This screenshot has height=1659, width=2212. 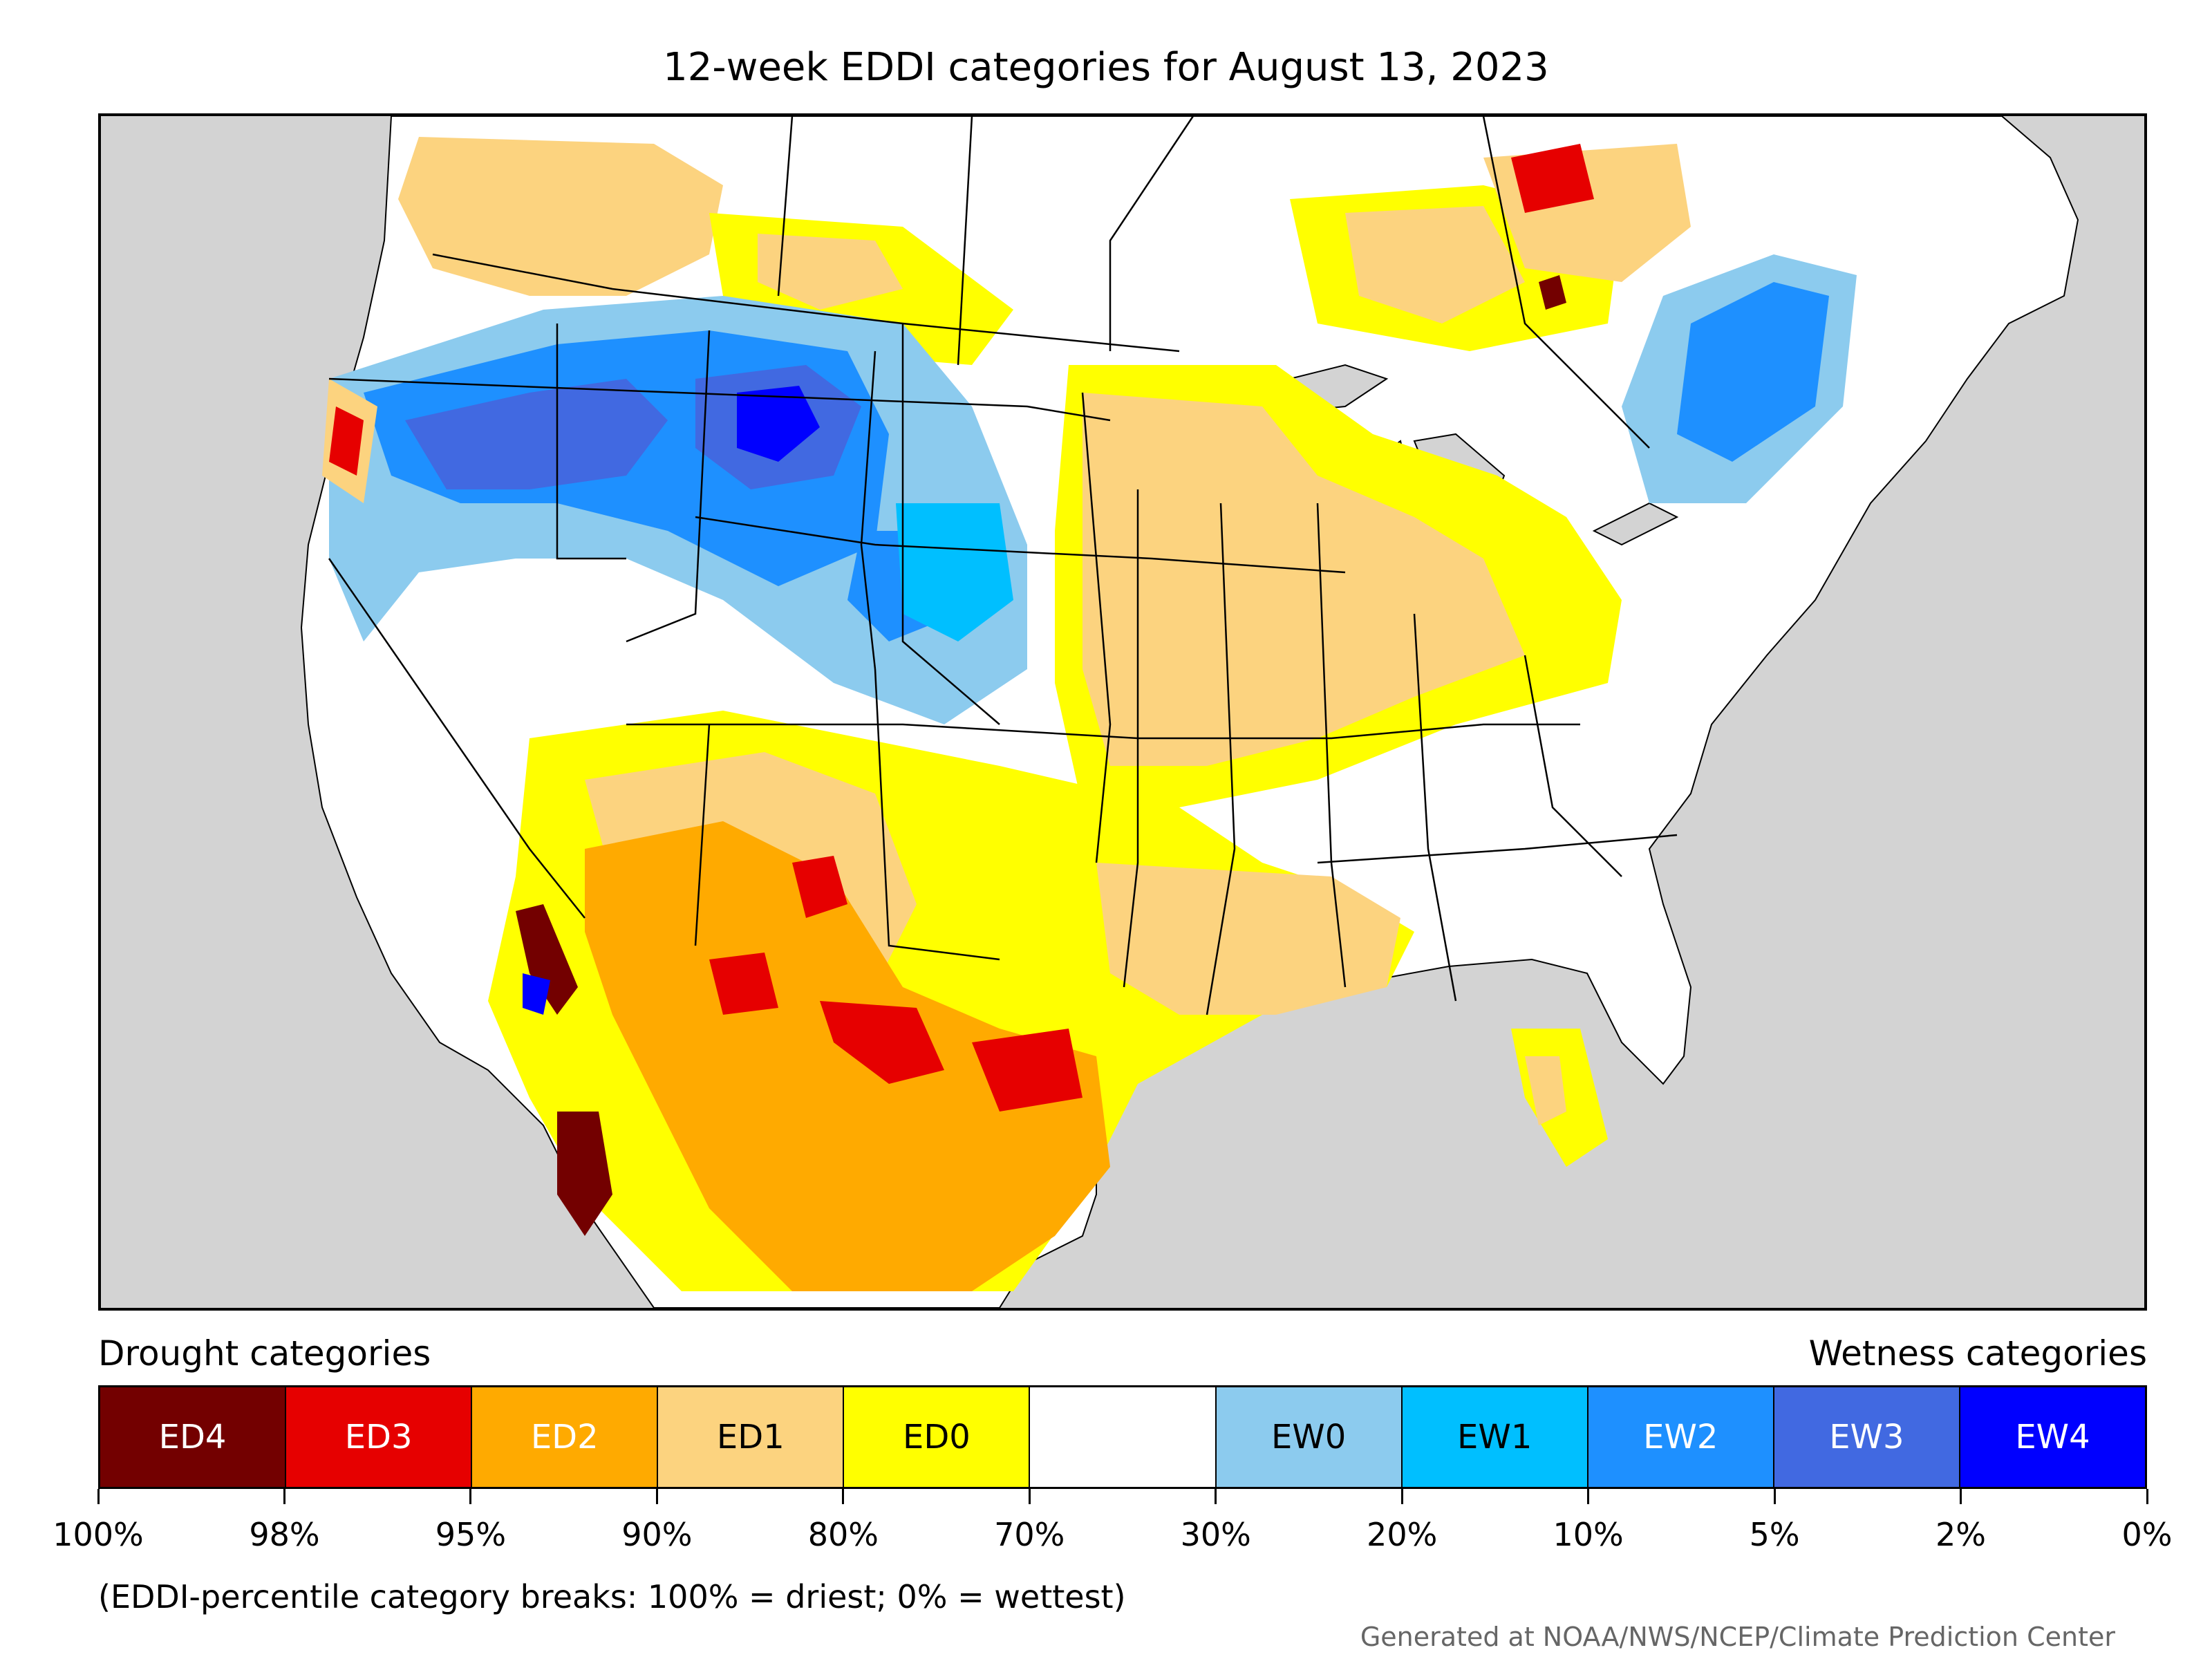 I want to click on colorbar-tick-label: 95%, so click(x=471, y=1535).